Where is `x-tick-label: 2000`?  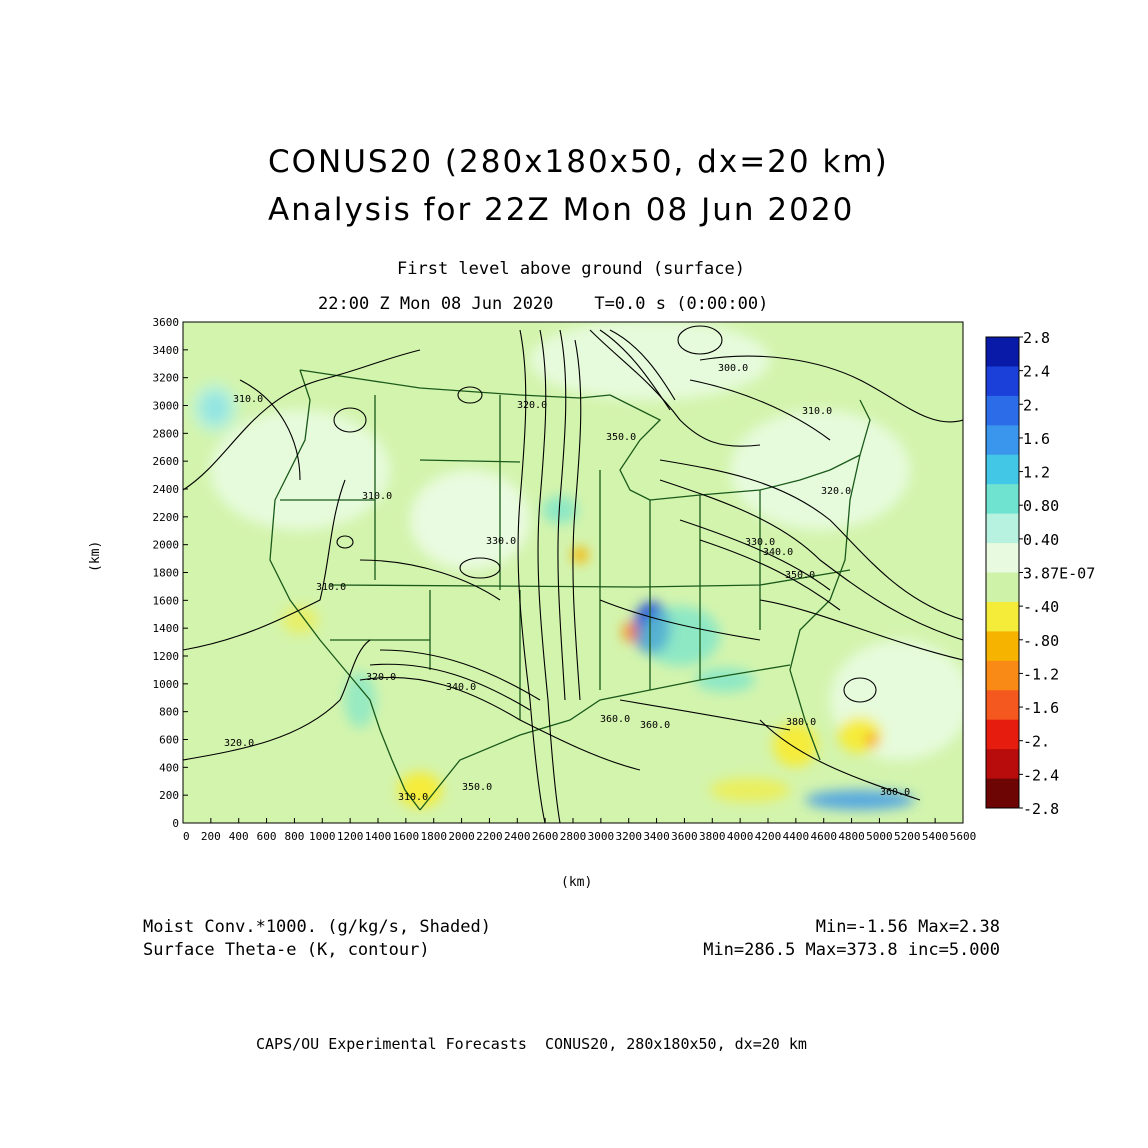
x-tick-label: 2000 is located at coordinates (461, 836).